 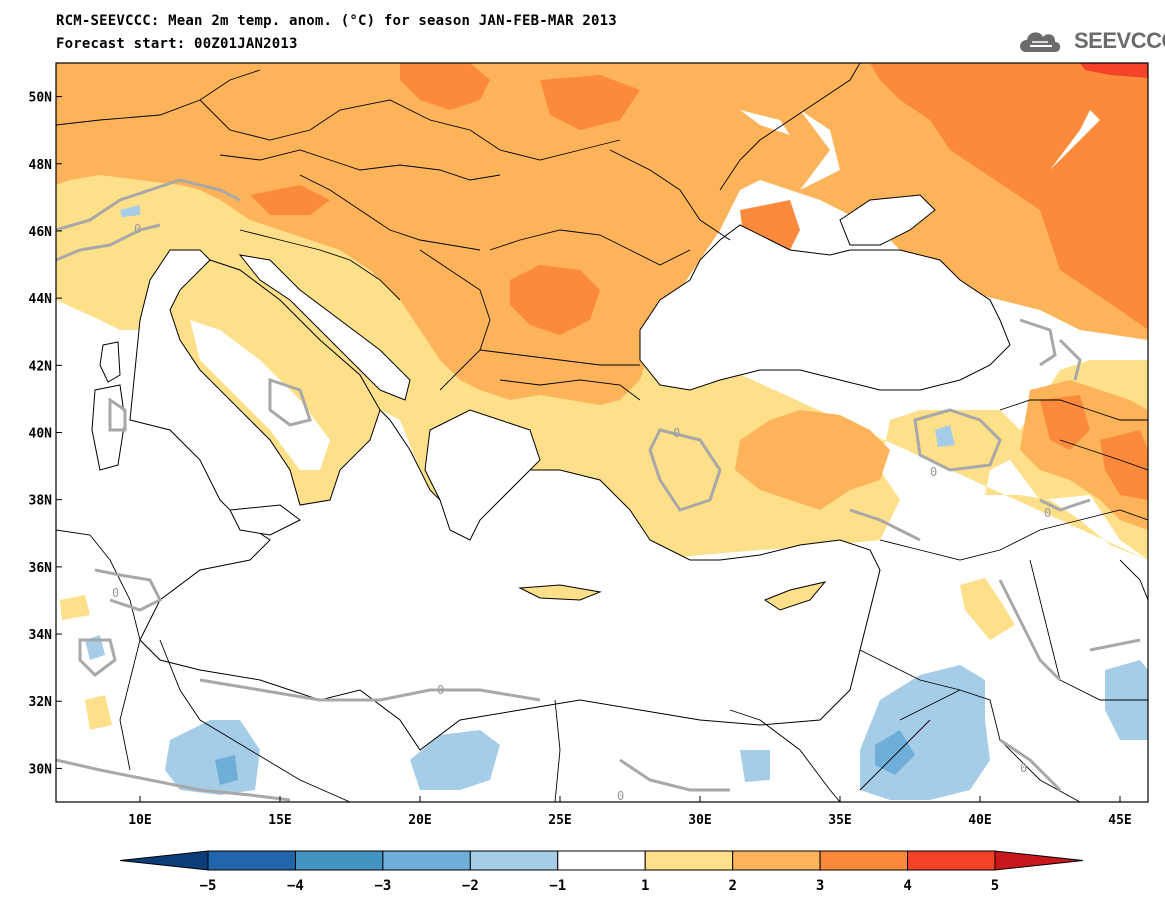 What do you see at coordinates (41, 702) in the screenshot?
I see `lat-tick-label: 32N` at bounding box center [41, 702].